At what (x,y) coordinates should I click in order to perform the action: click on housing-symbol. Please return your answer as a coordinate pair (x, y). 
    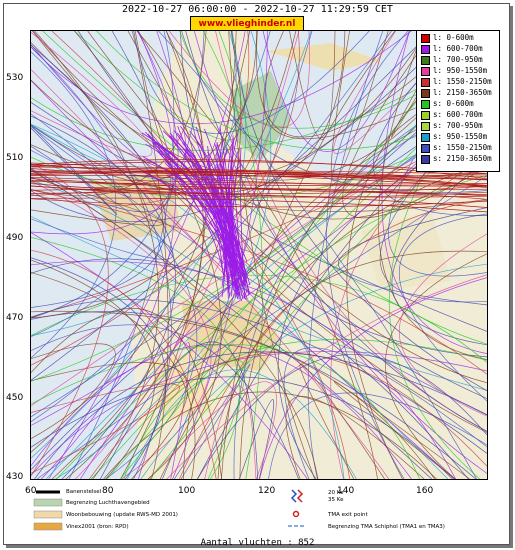
    Looking at the image, I should click on (48, 514).